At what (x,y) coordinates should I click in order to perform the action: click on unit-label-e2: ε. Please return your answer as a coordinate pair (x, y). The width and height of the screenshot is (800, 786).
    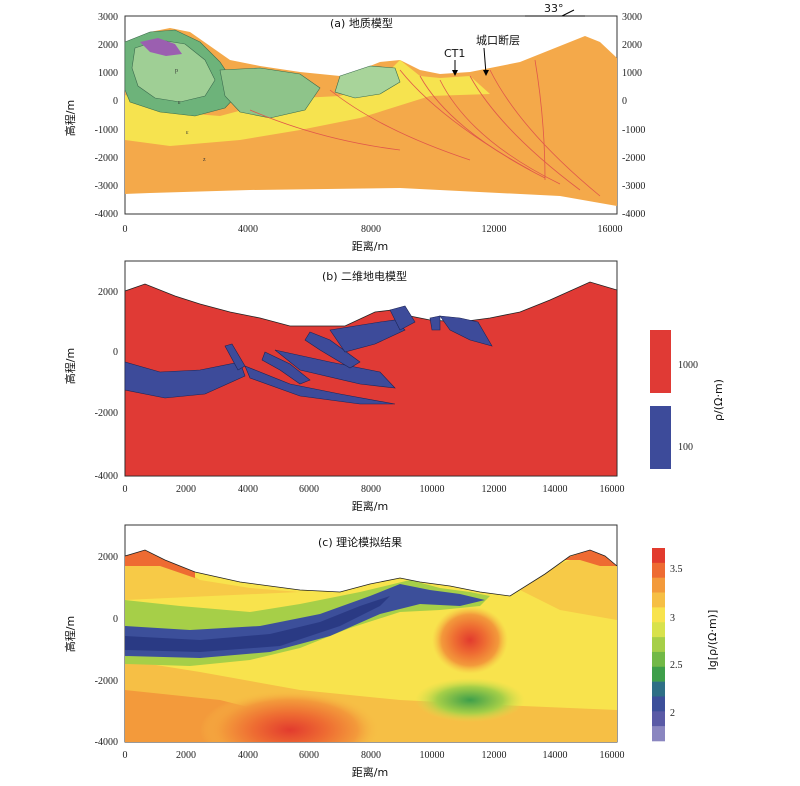
    Looking at the image, I should click on (187, 133).